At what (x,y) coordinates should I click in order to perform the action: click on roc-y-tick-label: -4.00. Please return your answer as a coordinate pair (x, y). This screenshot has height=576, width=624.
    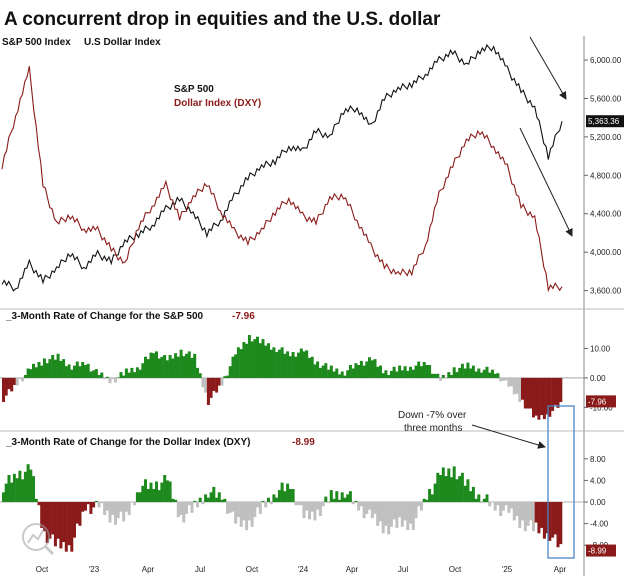
    Looking at the image, I should click on (599, 524).